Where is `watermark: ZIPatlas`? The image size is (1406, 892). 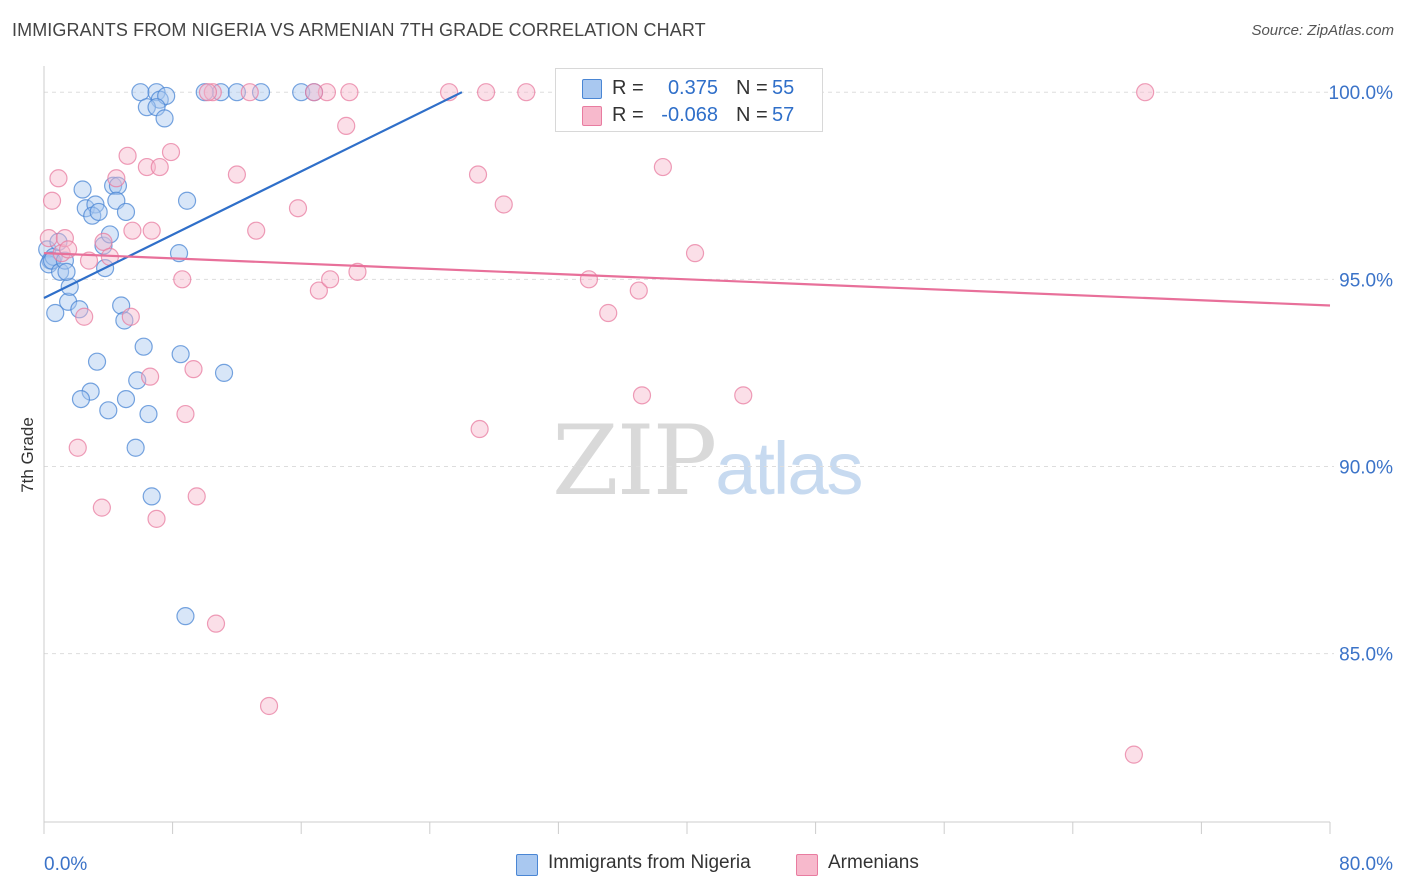
watermark: ZIPatlas is located at coordinates (708, 461).